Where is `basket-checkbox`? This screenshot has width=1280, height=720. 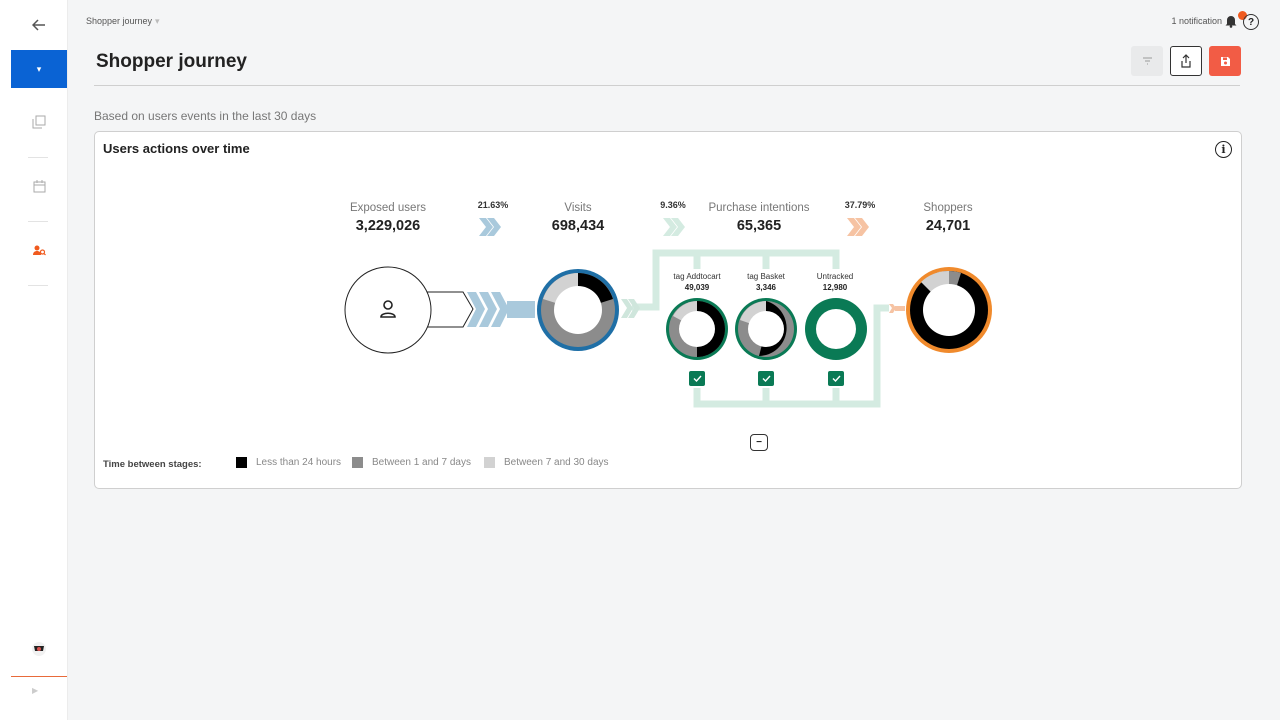 basket-checkbox is located at coordinates (766, 378).